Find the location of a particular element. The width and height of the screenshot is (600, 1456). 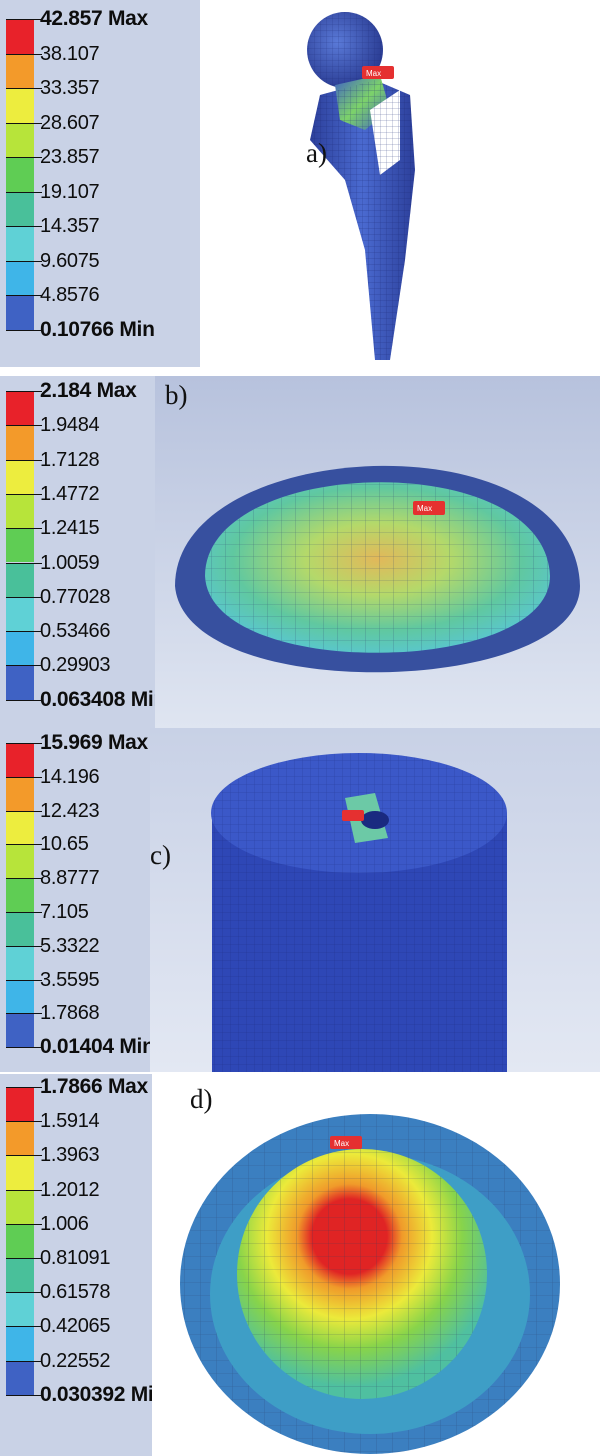

legend-label: 1.9484 is located at coordinates (70, 425).